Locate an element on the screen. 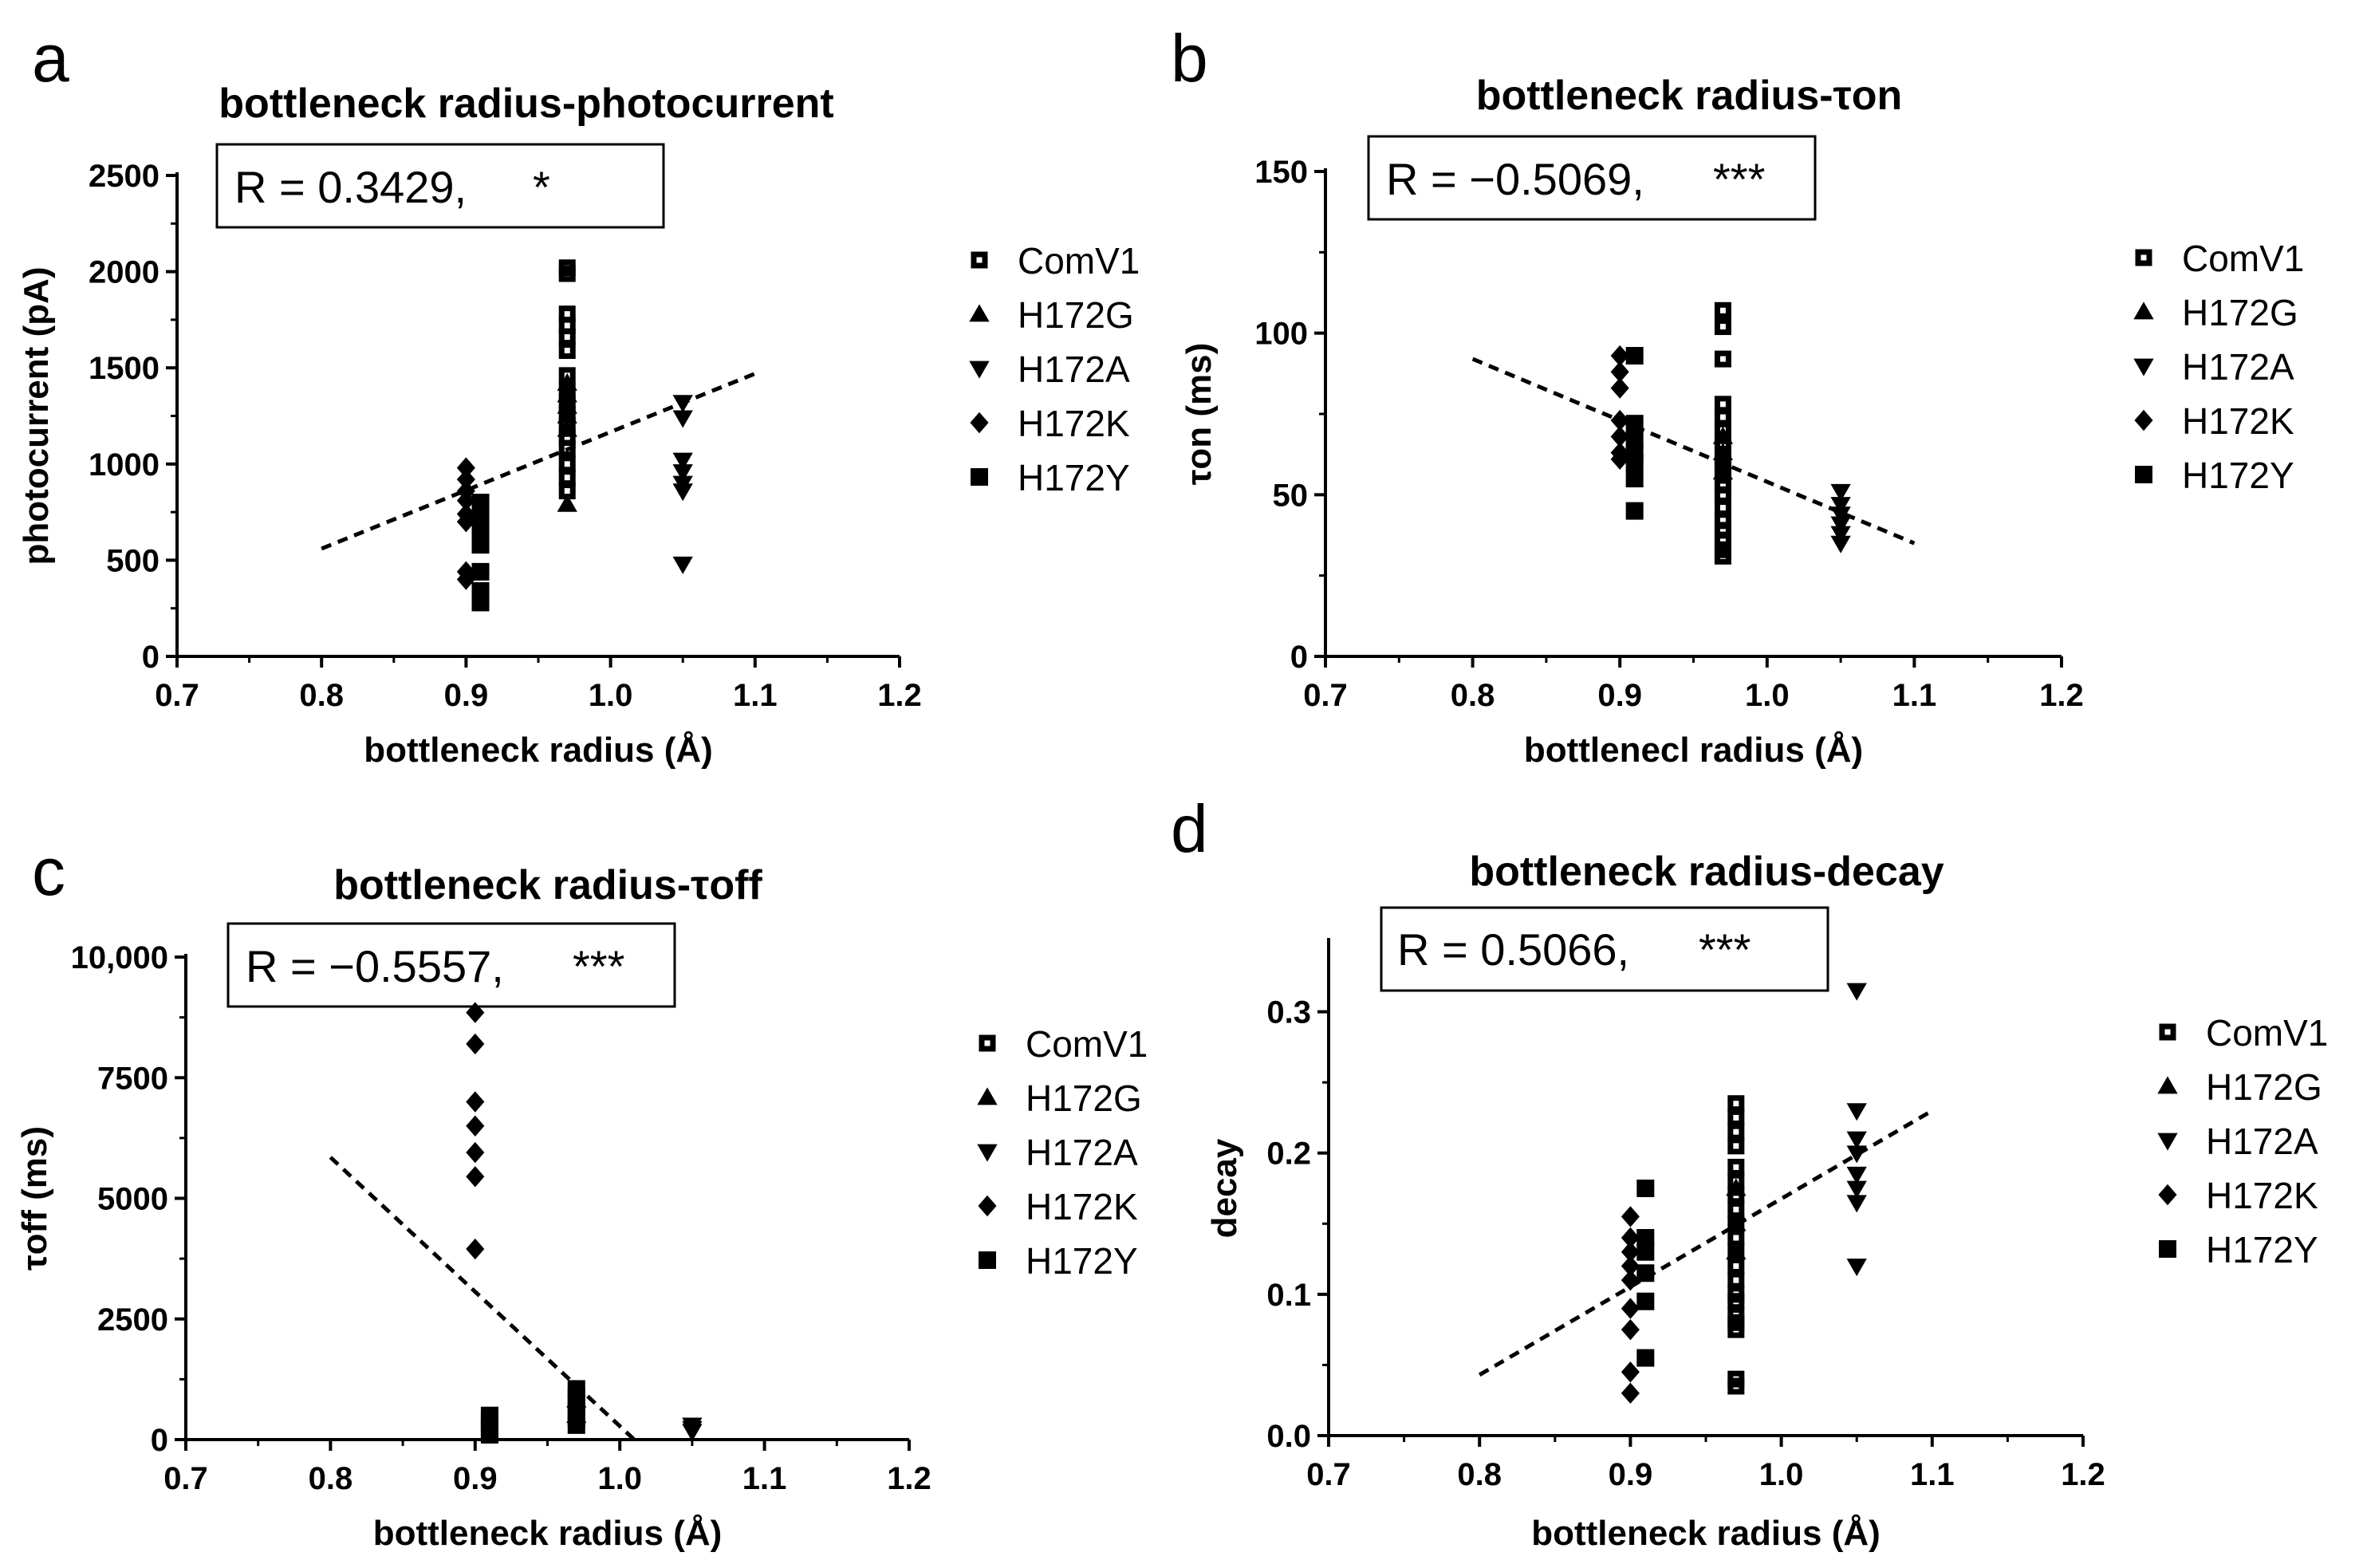  y-tick-label: 0.2 is located at coordinates (1288, 1155).